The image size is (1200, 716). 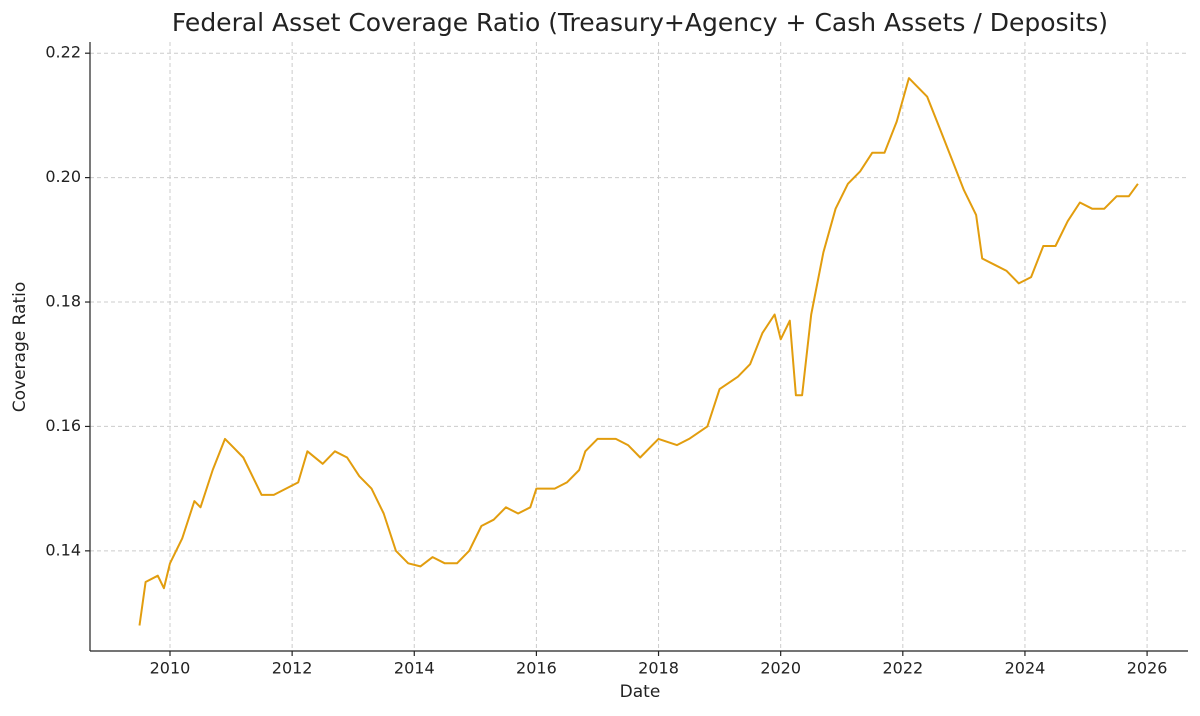 What do you see at coordinates (63, 425) in the screenshot?
I see `y-tick-label: 0.16` at bounding box center [63, 425].